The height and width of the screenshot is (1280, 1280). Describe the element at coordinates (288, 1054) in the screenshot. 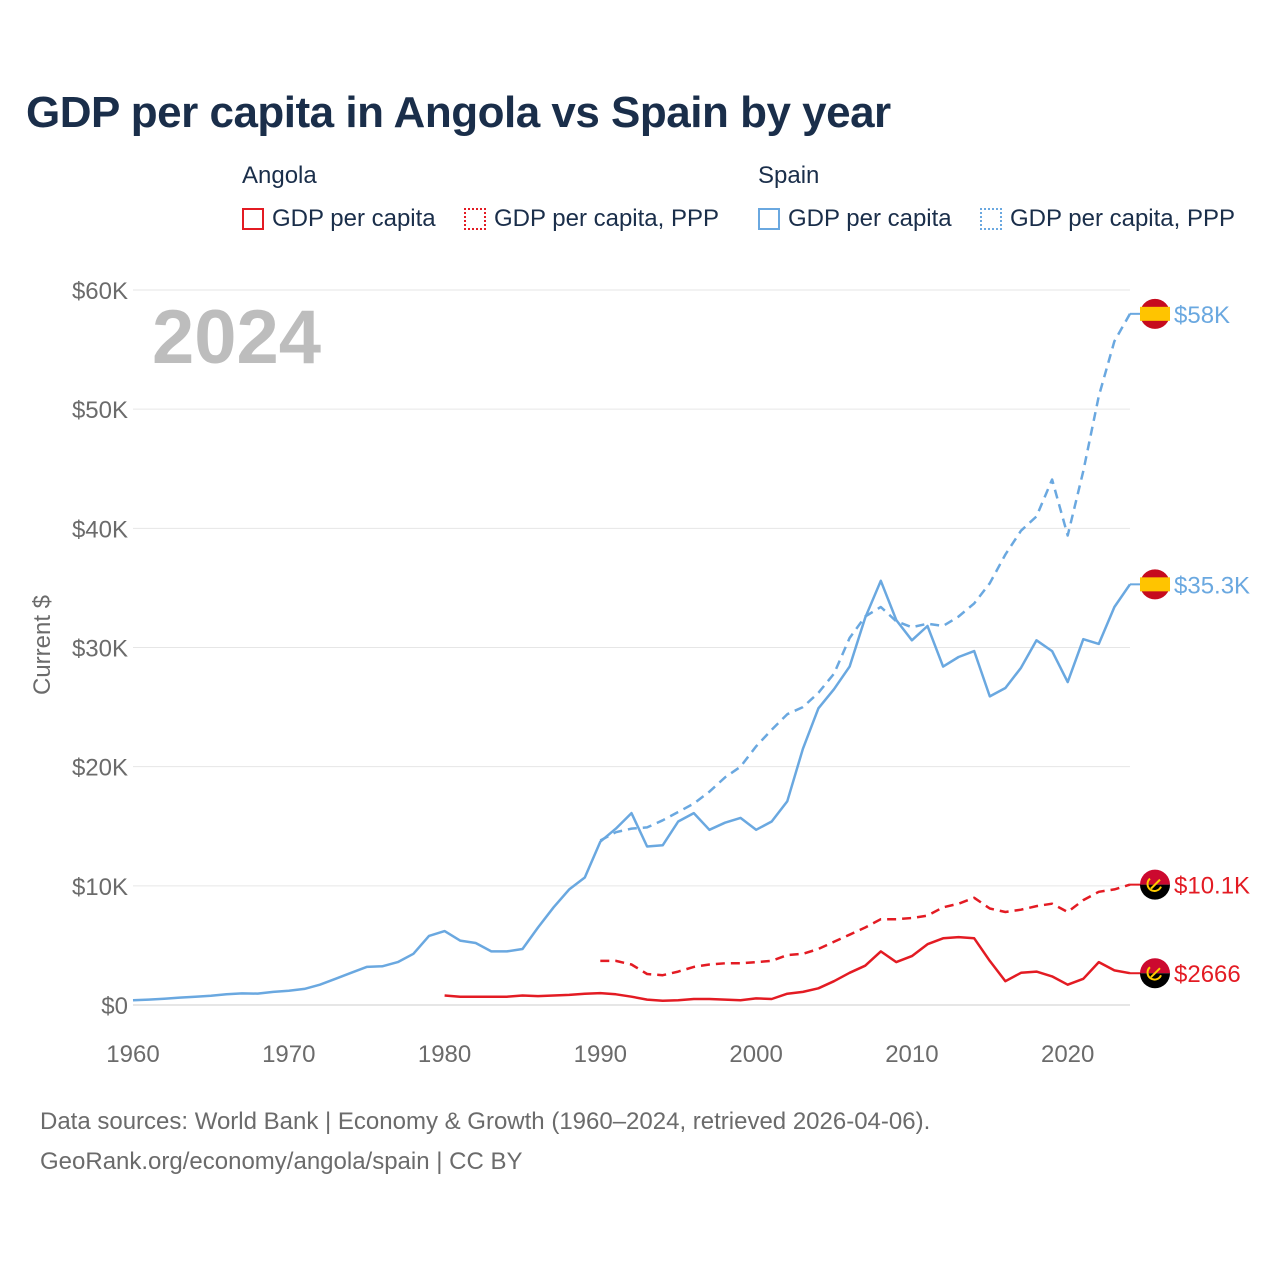

I see `x-tick-label: 1970` at that location.